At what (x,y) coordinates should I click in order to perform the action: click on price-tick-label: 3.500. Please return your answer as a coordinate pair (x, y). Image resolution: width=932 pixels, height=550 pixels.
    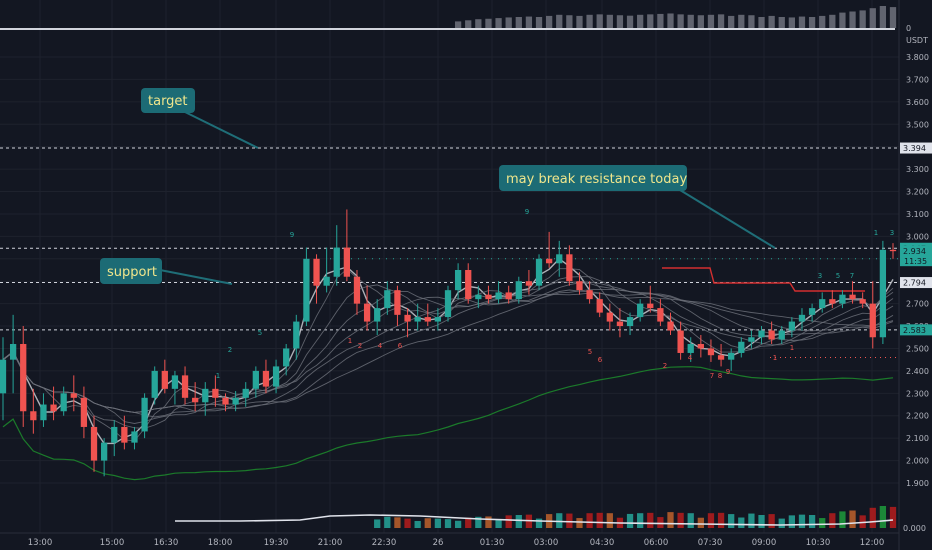
    Looking at the image, I should click on (917, 124).